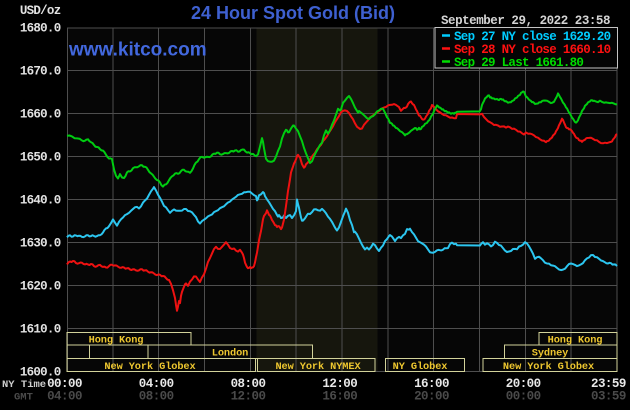  What do you see at coordinates (40, 287) in the screenshot?
I see `svg-text: 1620.0` at bounding box center [40, 287].